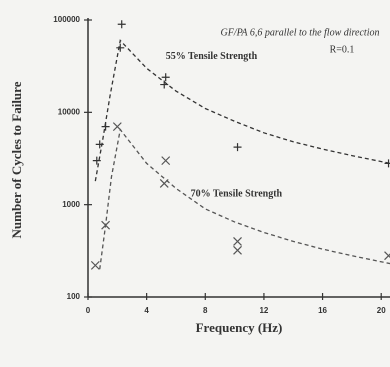 The width and height of the screenshot is (390, 367). I want to click on series-label: 55% Tensile Strength, so click(212, 56).